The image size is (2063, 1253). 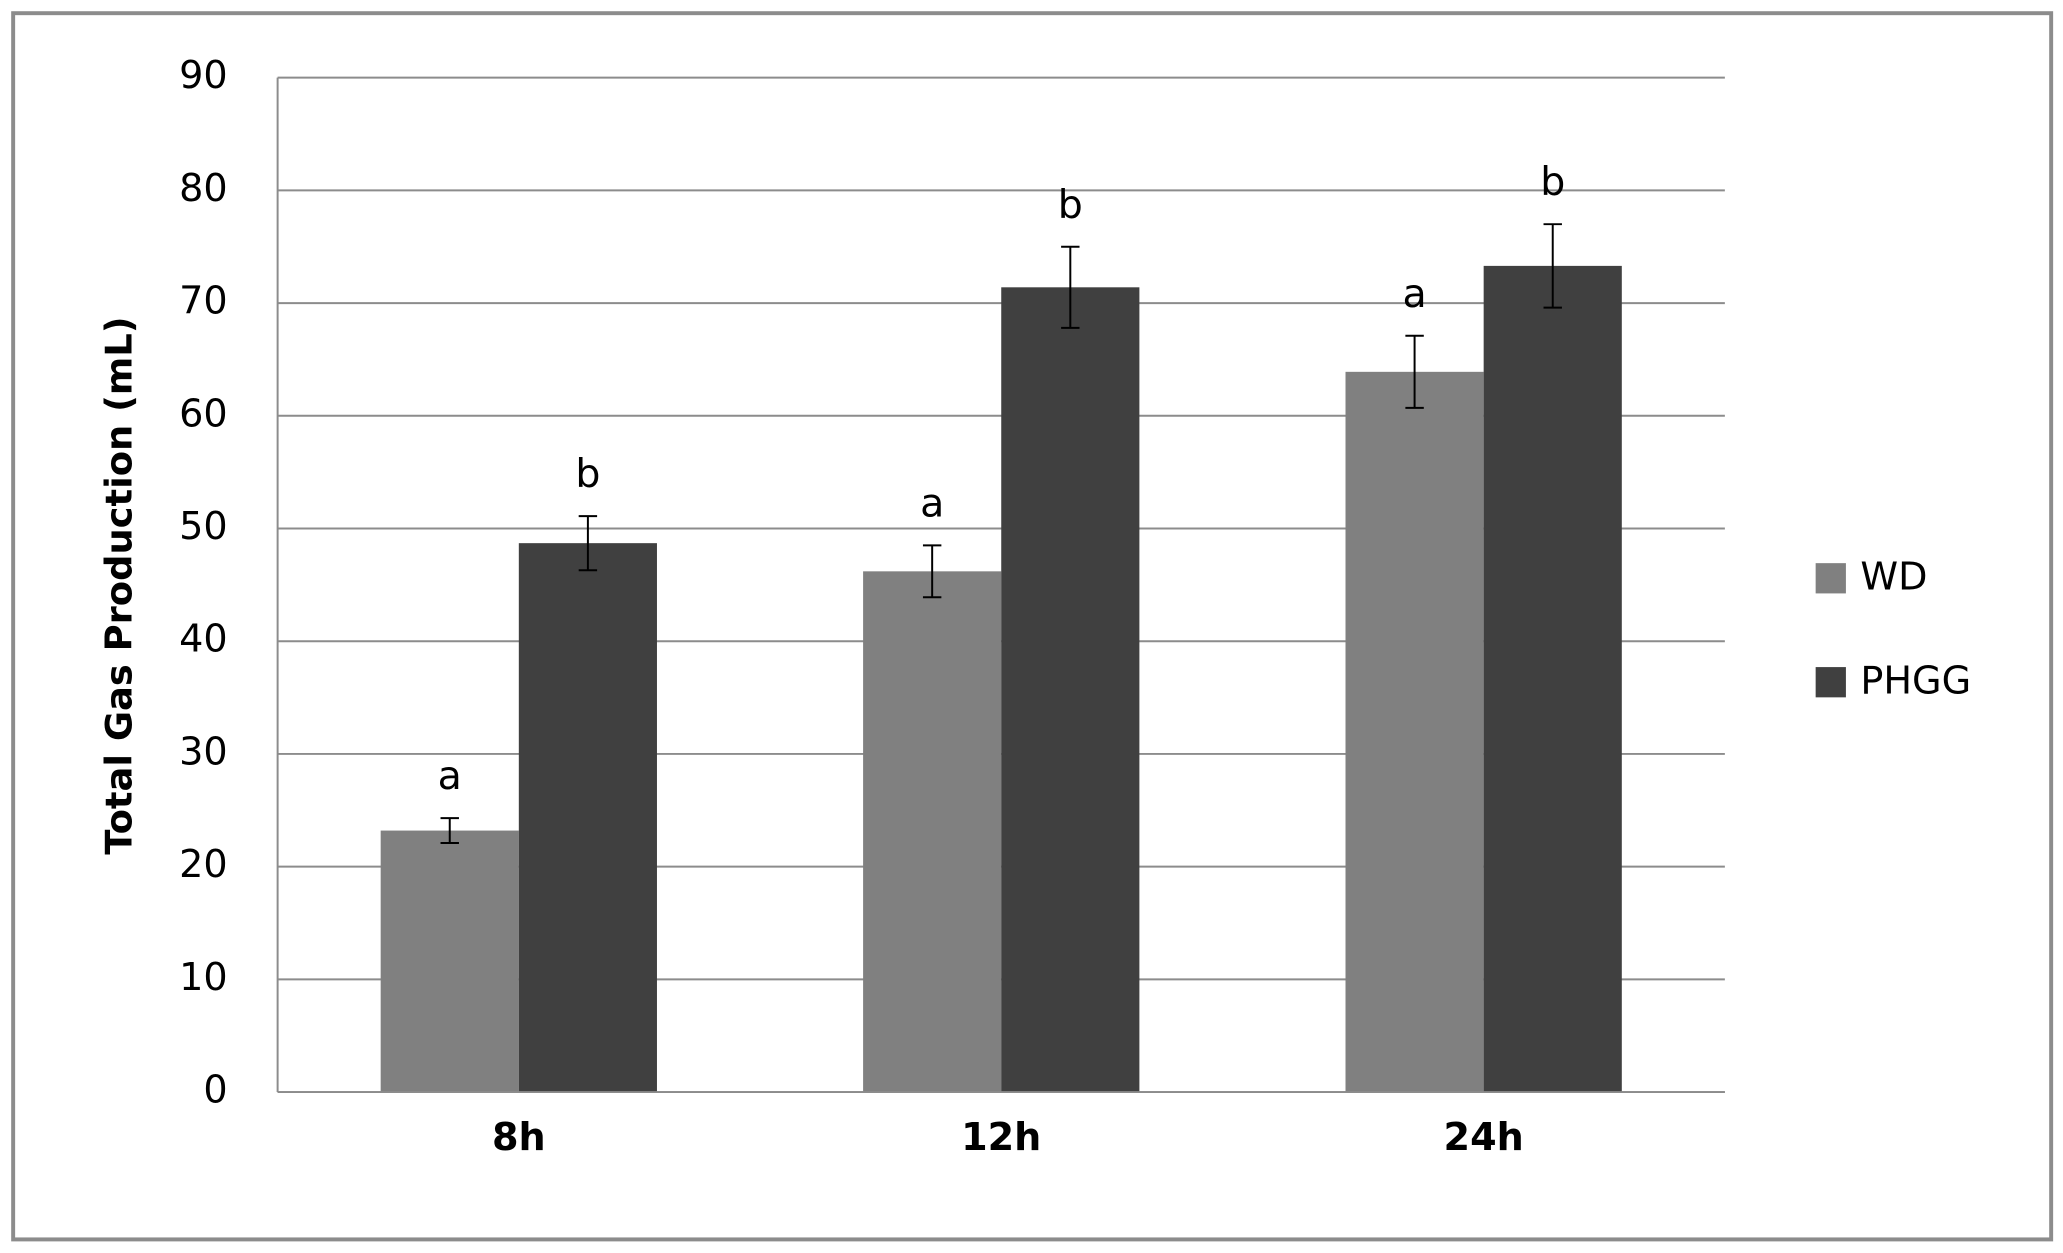 What do you see at coordinates (203, 526) in the screenshot?
I see `y-tick-label: 50` at bounding box center [203, 526].